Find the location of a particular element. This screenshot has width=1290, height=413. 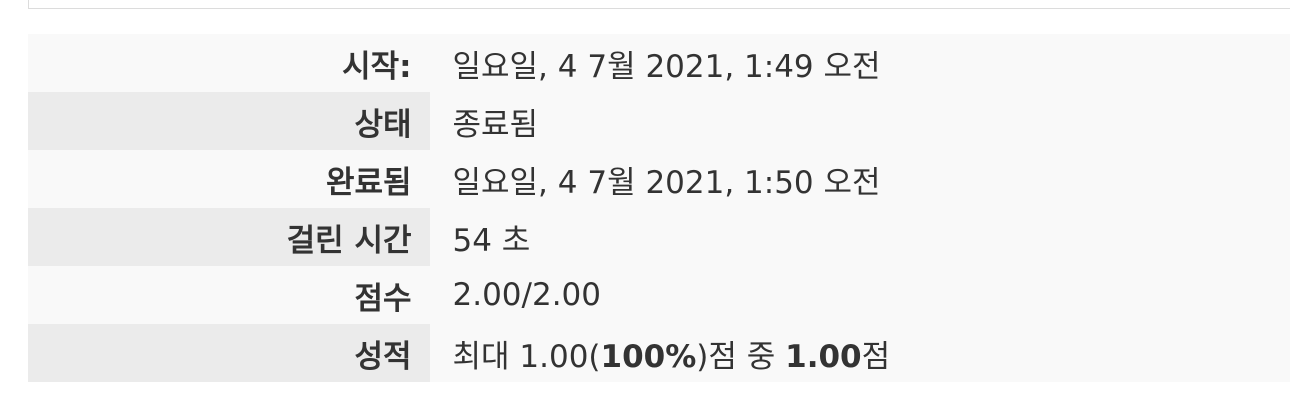

summary-row-started: 시작: 일요일, 4 7월 2021, 1:49 오전 is located at coordinates (659, 63).